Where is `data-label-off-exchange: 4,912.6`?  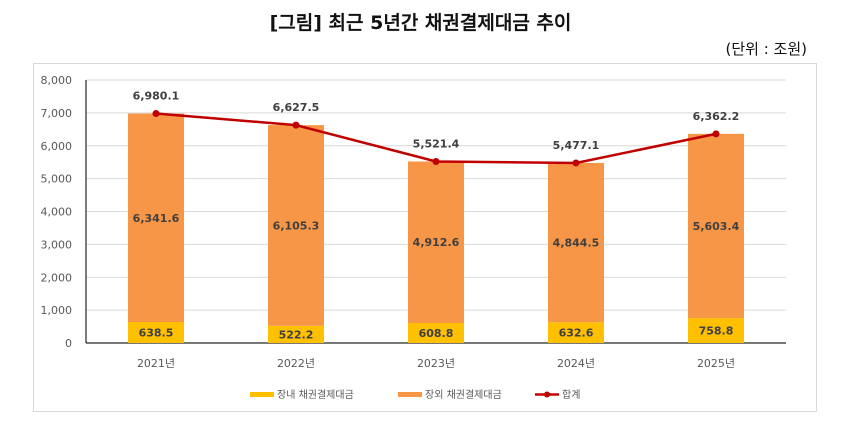 data-label-off-exchange: 4,912.6 is located at coordinates (436, 242).